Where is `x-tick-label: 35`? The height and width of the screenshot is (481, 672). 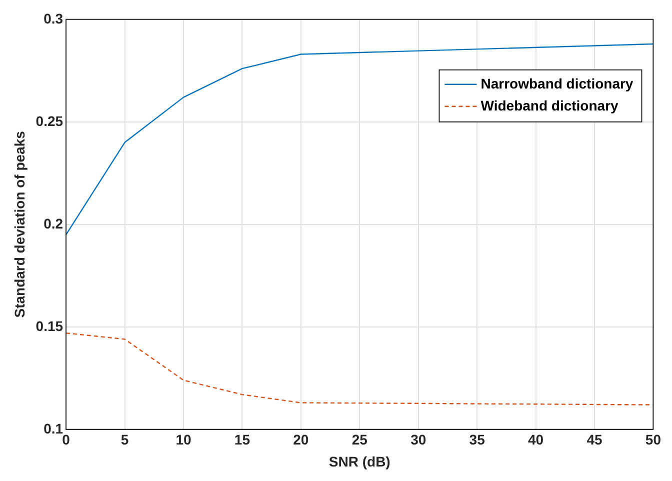 x-tick-label: 35 is located at coordinates (477, 440).